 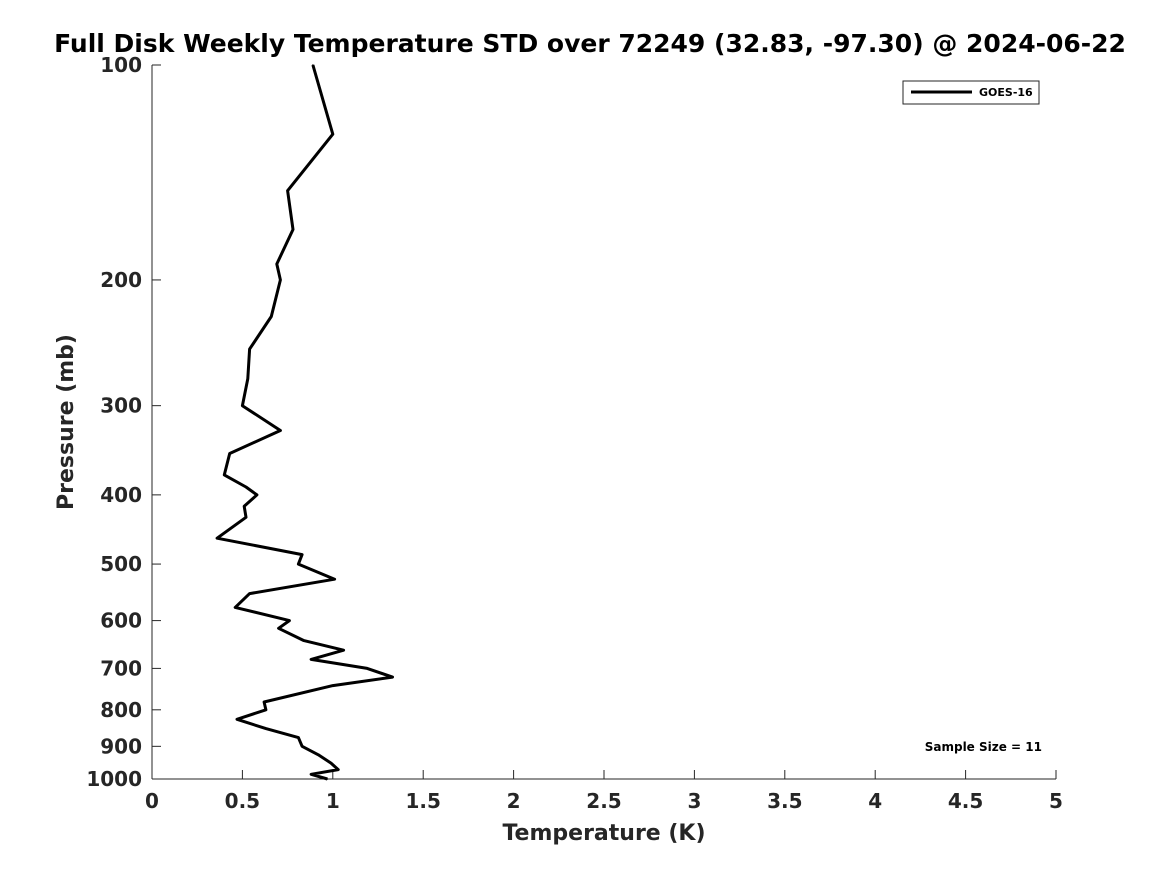 I want to click on x-tick-label: 3, so click(x=694, y=801).